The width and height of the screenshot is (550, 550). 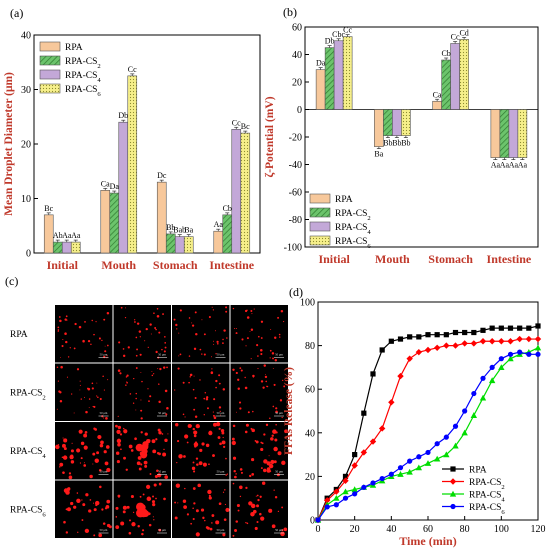 What do you see at coordinates (487, 509) in the screenshot?
I see `legend-label: RPA-CS6` at bounding box center [487, 509].